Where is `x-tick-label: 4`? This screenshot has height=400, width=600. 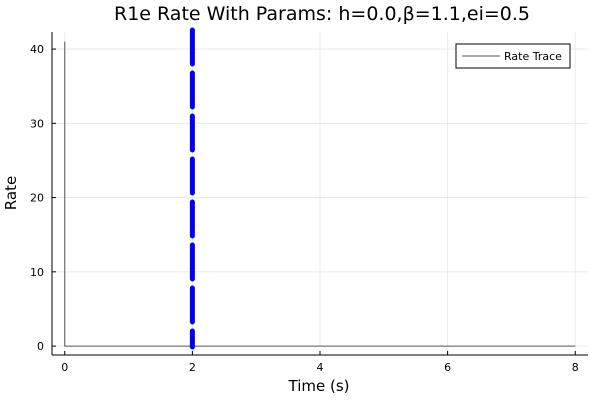
x-tick-label: 4 is located at coordinates (320, 367).